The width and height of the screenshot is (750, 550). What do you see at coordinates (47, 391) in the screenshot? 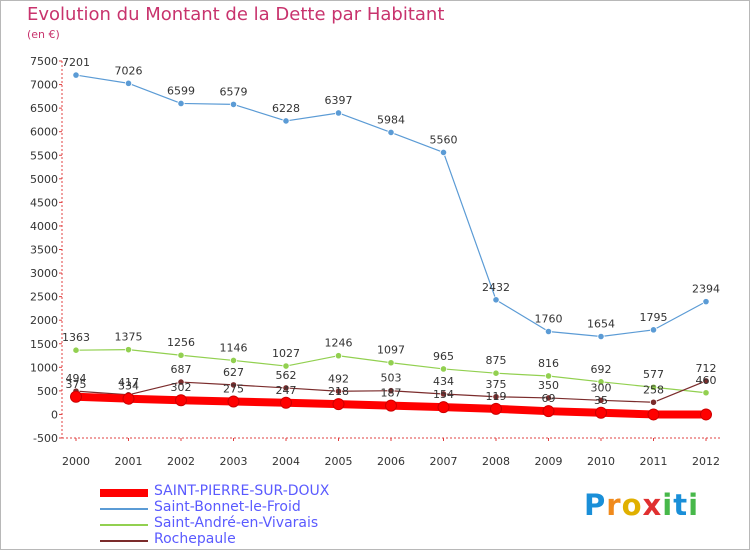
I see `y-tick-label: 500` at bounding box center [47, 391].